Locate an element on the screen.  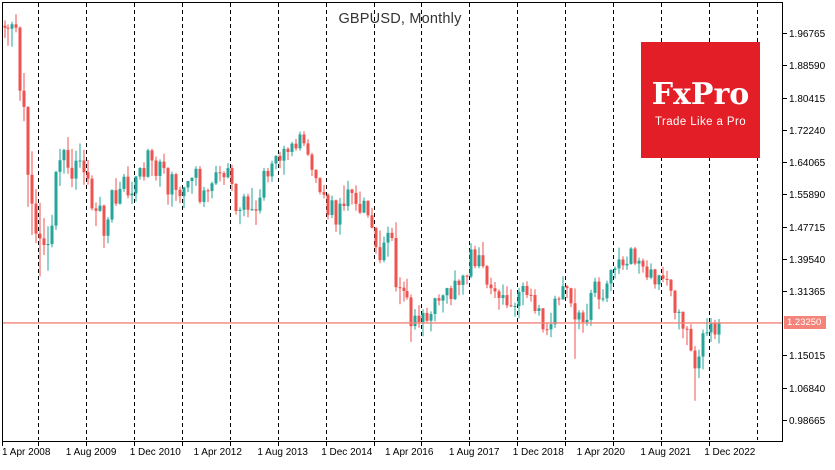
time-axis-label: 1 Aug 2009 is located at coordinates (91, 452).